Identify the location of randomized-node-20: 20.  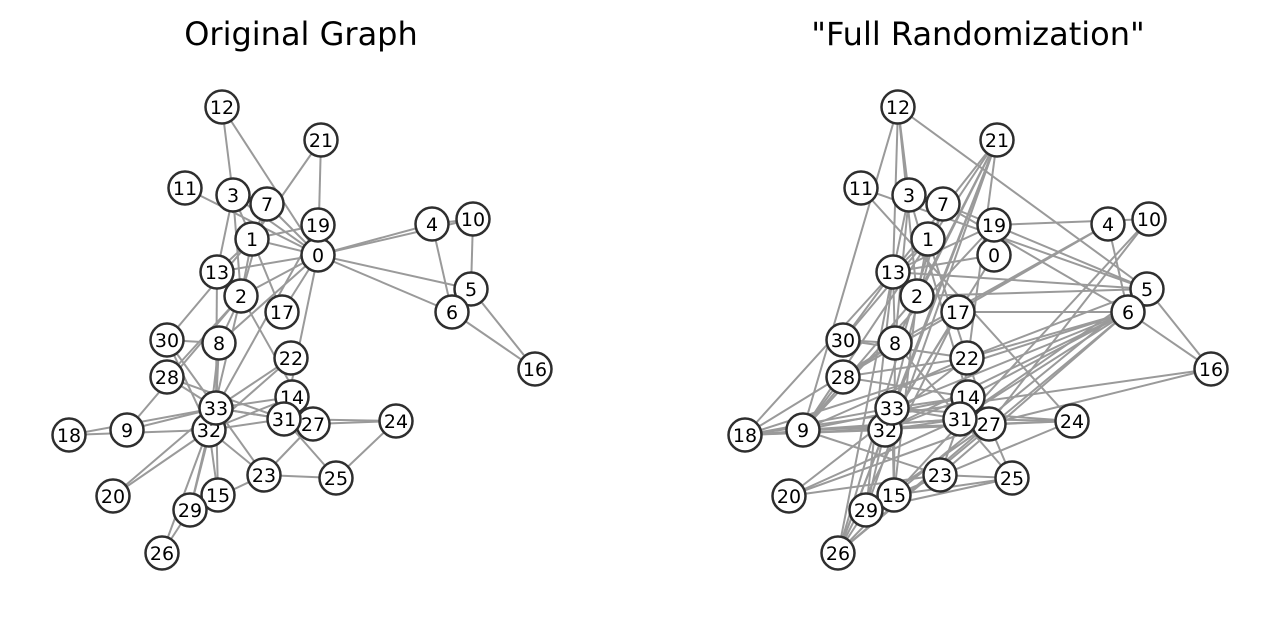
(789, 496).